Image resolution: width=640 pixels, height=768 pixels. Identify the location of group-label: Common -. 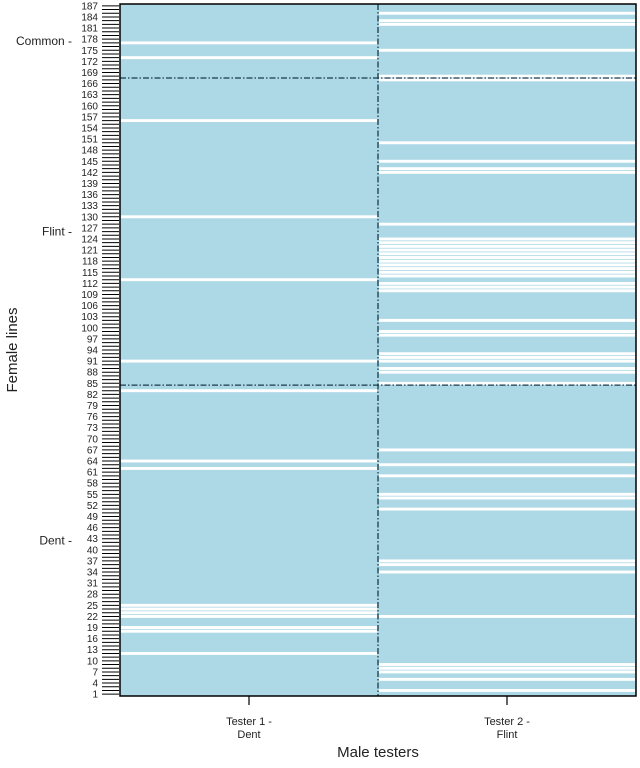
(44, 41).